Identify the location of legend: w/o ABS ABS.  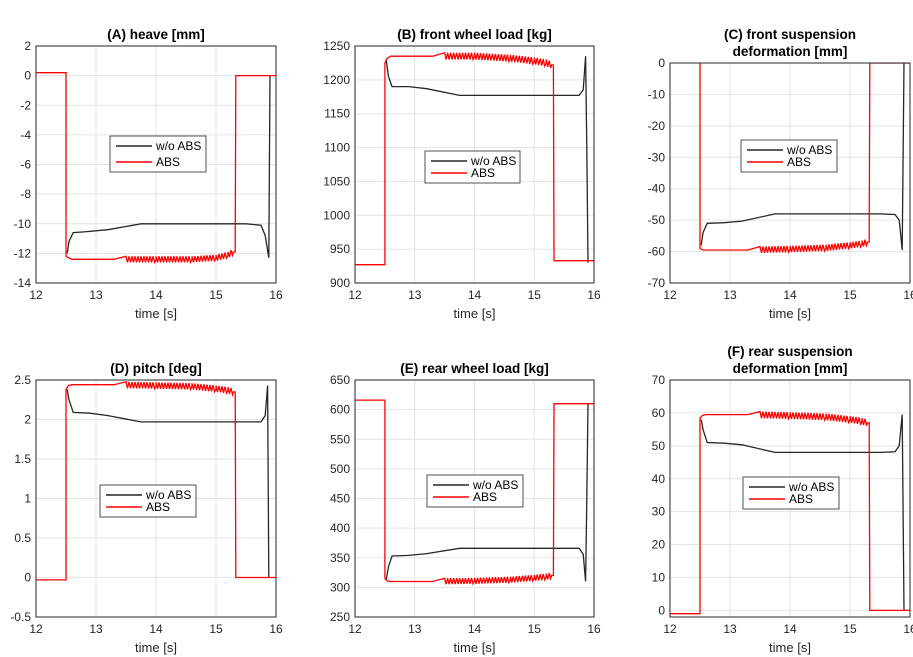
(158, 154).